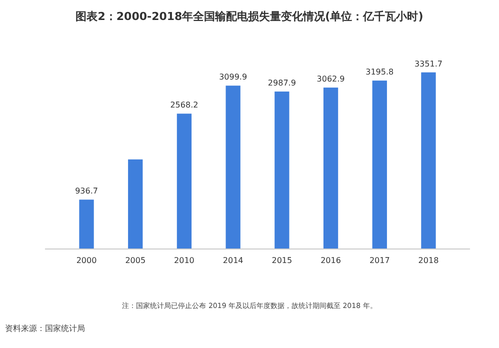 Image resolution: width=499 pixels, height=348 pixels. I want to click on x-tick-label: 2010, so click(184, 260).